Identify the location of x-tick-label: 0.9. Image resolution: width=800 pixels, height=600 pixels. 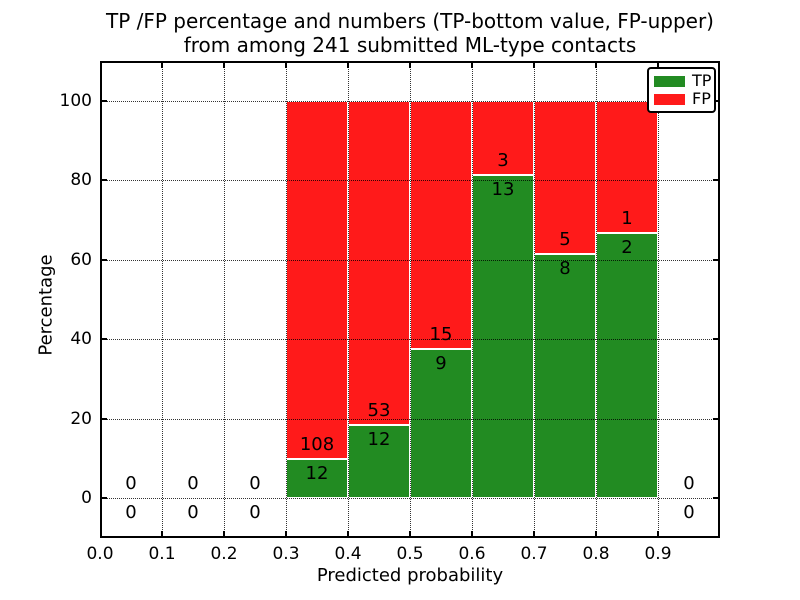
(658, 554).